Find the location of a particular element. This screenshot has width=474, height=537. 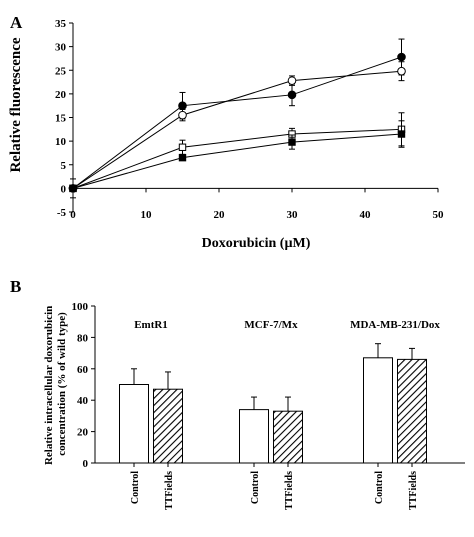

panel-b-y-axis-label-line2: concentration (% of wild type) is located at coordinates (62, 384).